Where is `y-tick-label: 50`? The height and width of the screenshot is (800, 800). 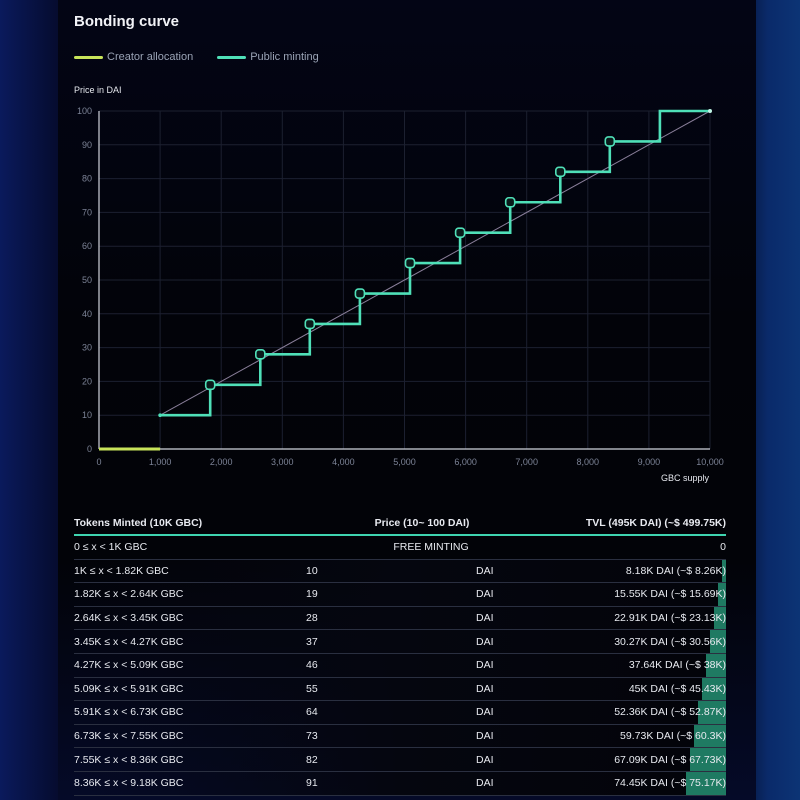
y-tick-label: 50 is located at coordinates (87, 280).